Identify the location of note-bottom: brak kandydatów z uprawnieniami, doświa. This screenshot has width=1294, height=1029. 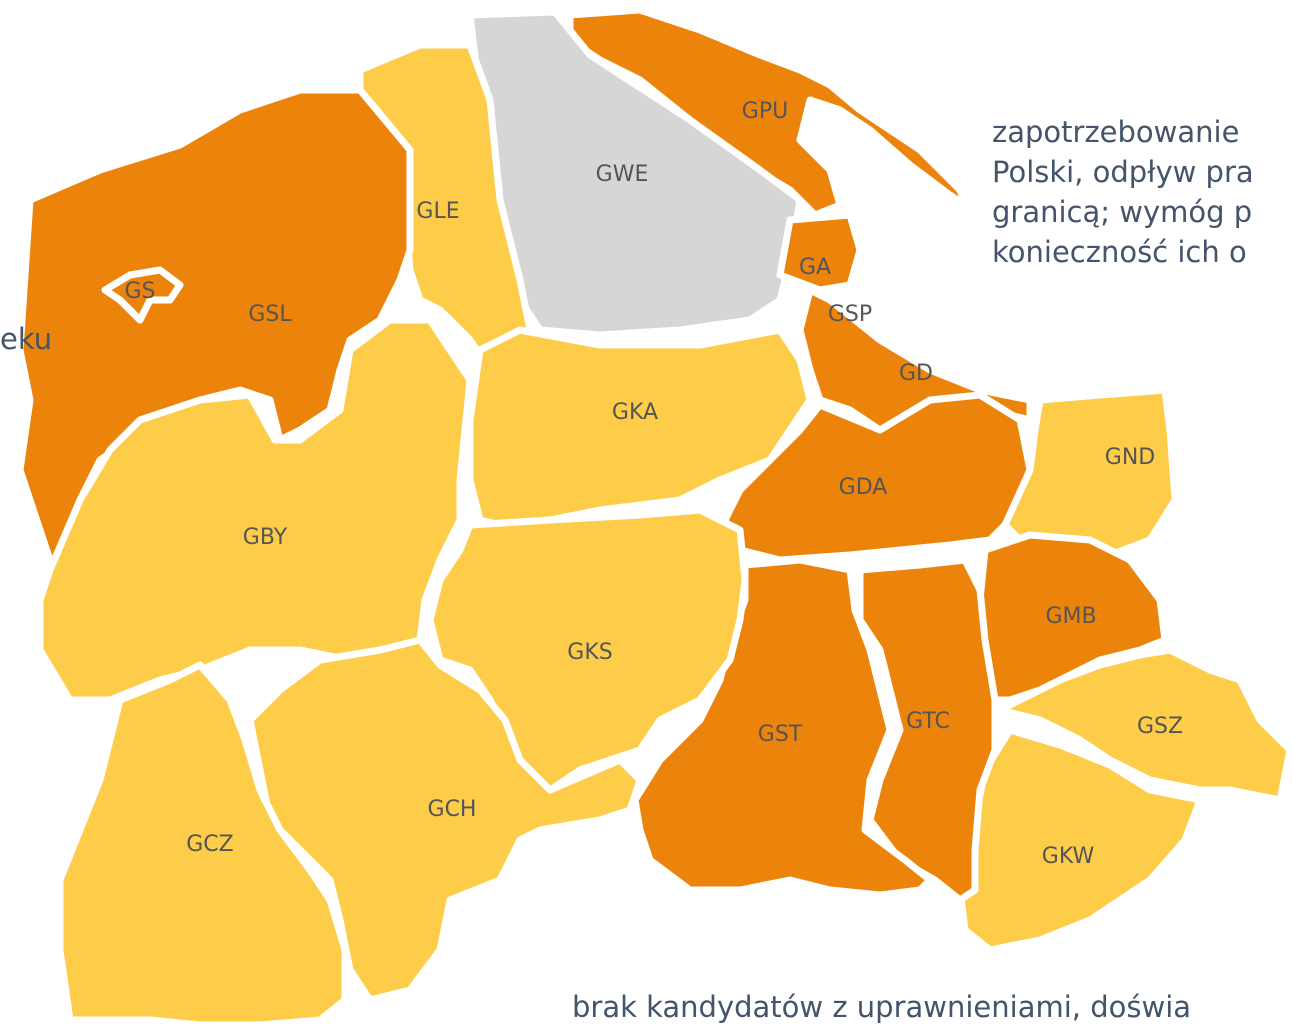
(882, 1007).